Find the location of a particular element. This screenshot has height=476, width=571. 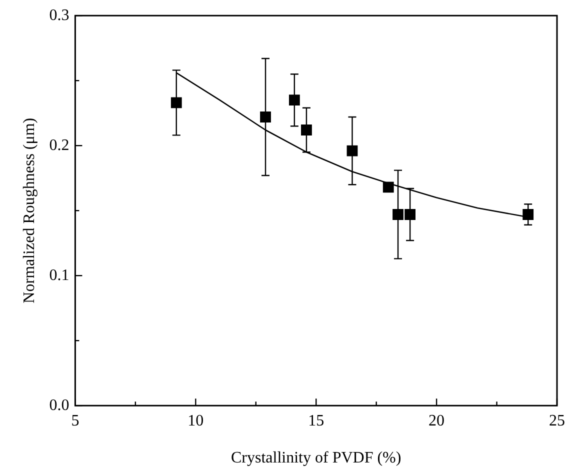

x-axis-title: Crystallinity of PVDF (%) is located at coordinates (316, 458).